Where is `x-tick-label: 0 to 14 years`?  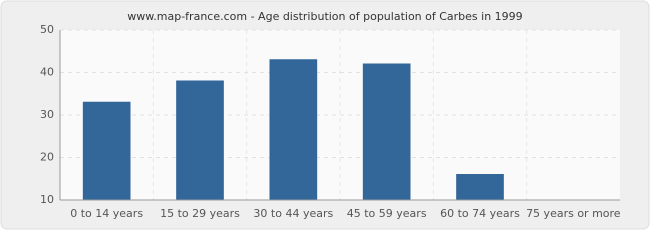
x-tick-label: 0 to 14 years is located at coordinates (106, 213).